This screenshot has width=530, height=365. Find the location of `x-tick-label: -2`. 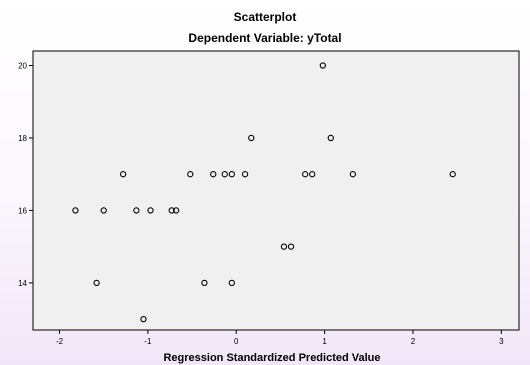

x-tick-label: -2 is located at coordinates (60, 341).